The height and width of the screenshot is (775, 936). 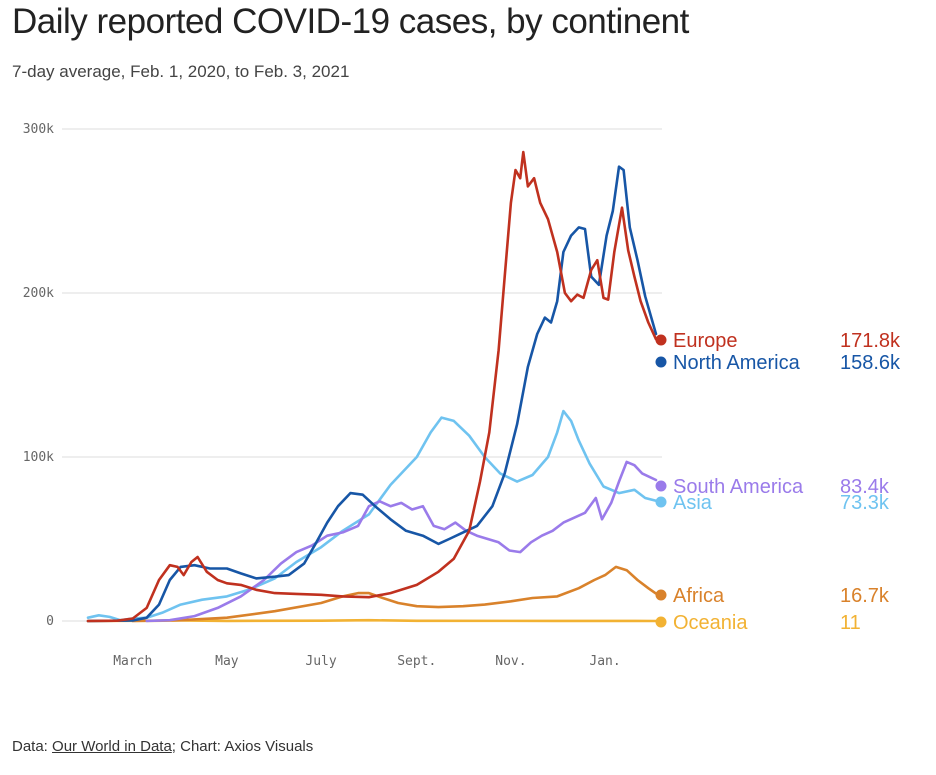 I want to click on legend-label-africa: Africa, so click(x=699, y=596).